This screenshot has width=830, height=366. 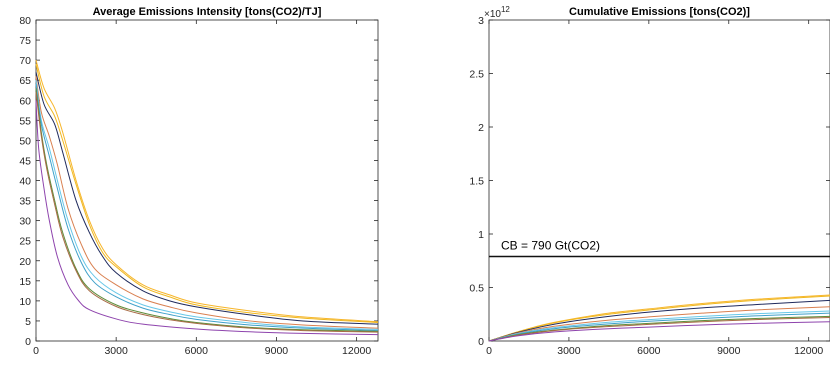 I want to click on y-tick-label: 20, so click(x=25, y=262).